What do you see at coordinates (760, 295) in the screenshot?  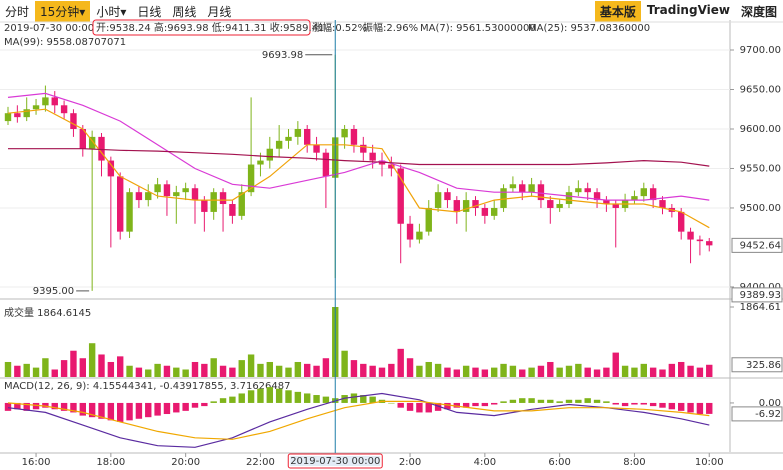 I see `value-tag-label: 9389.93` at bounding box center [760, 295].